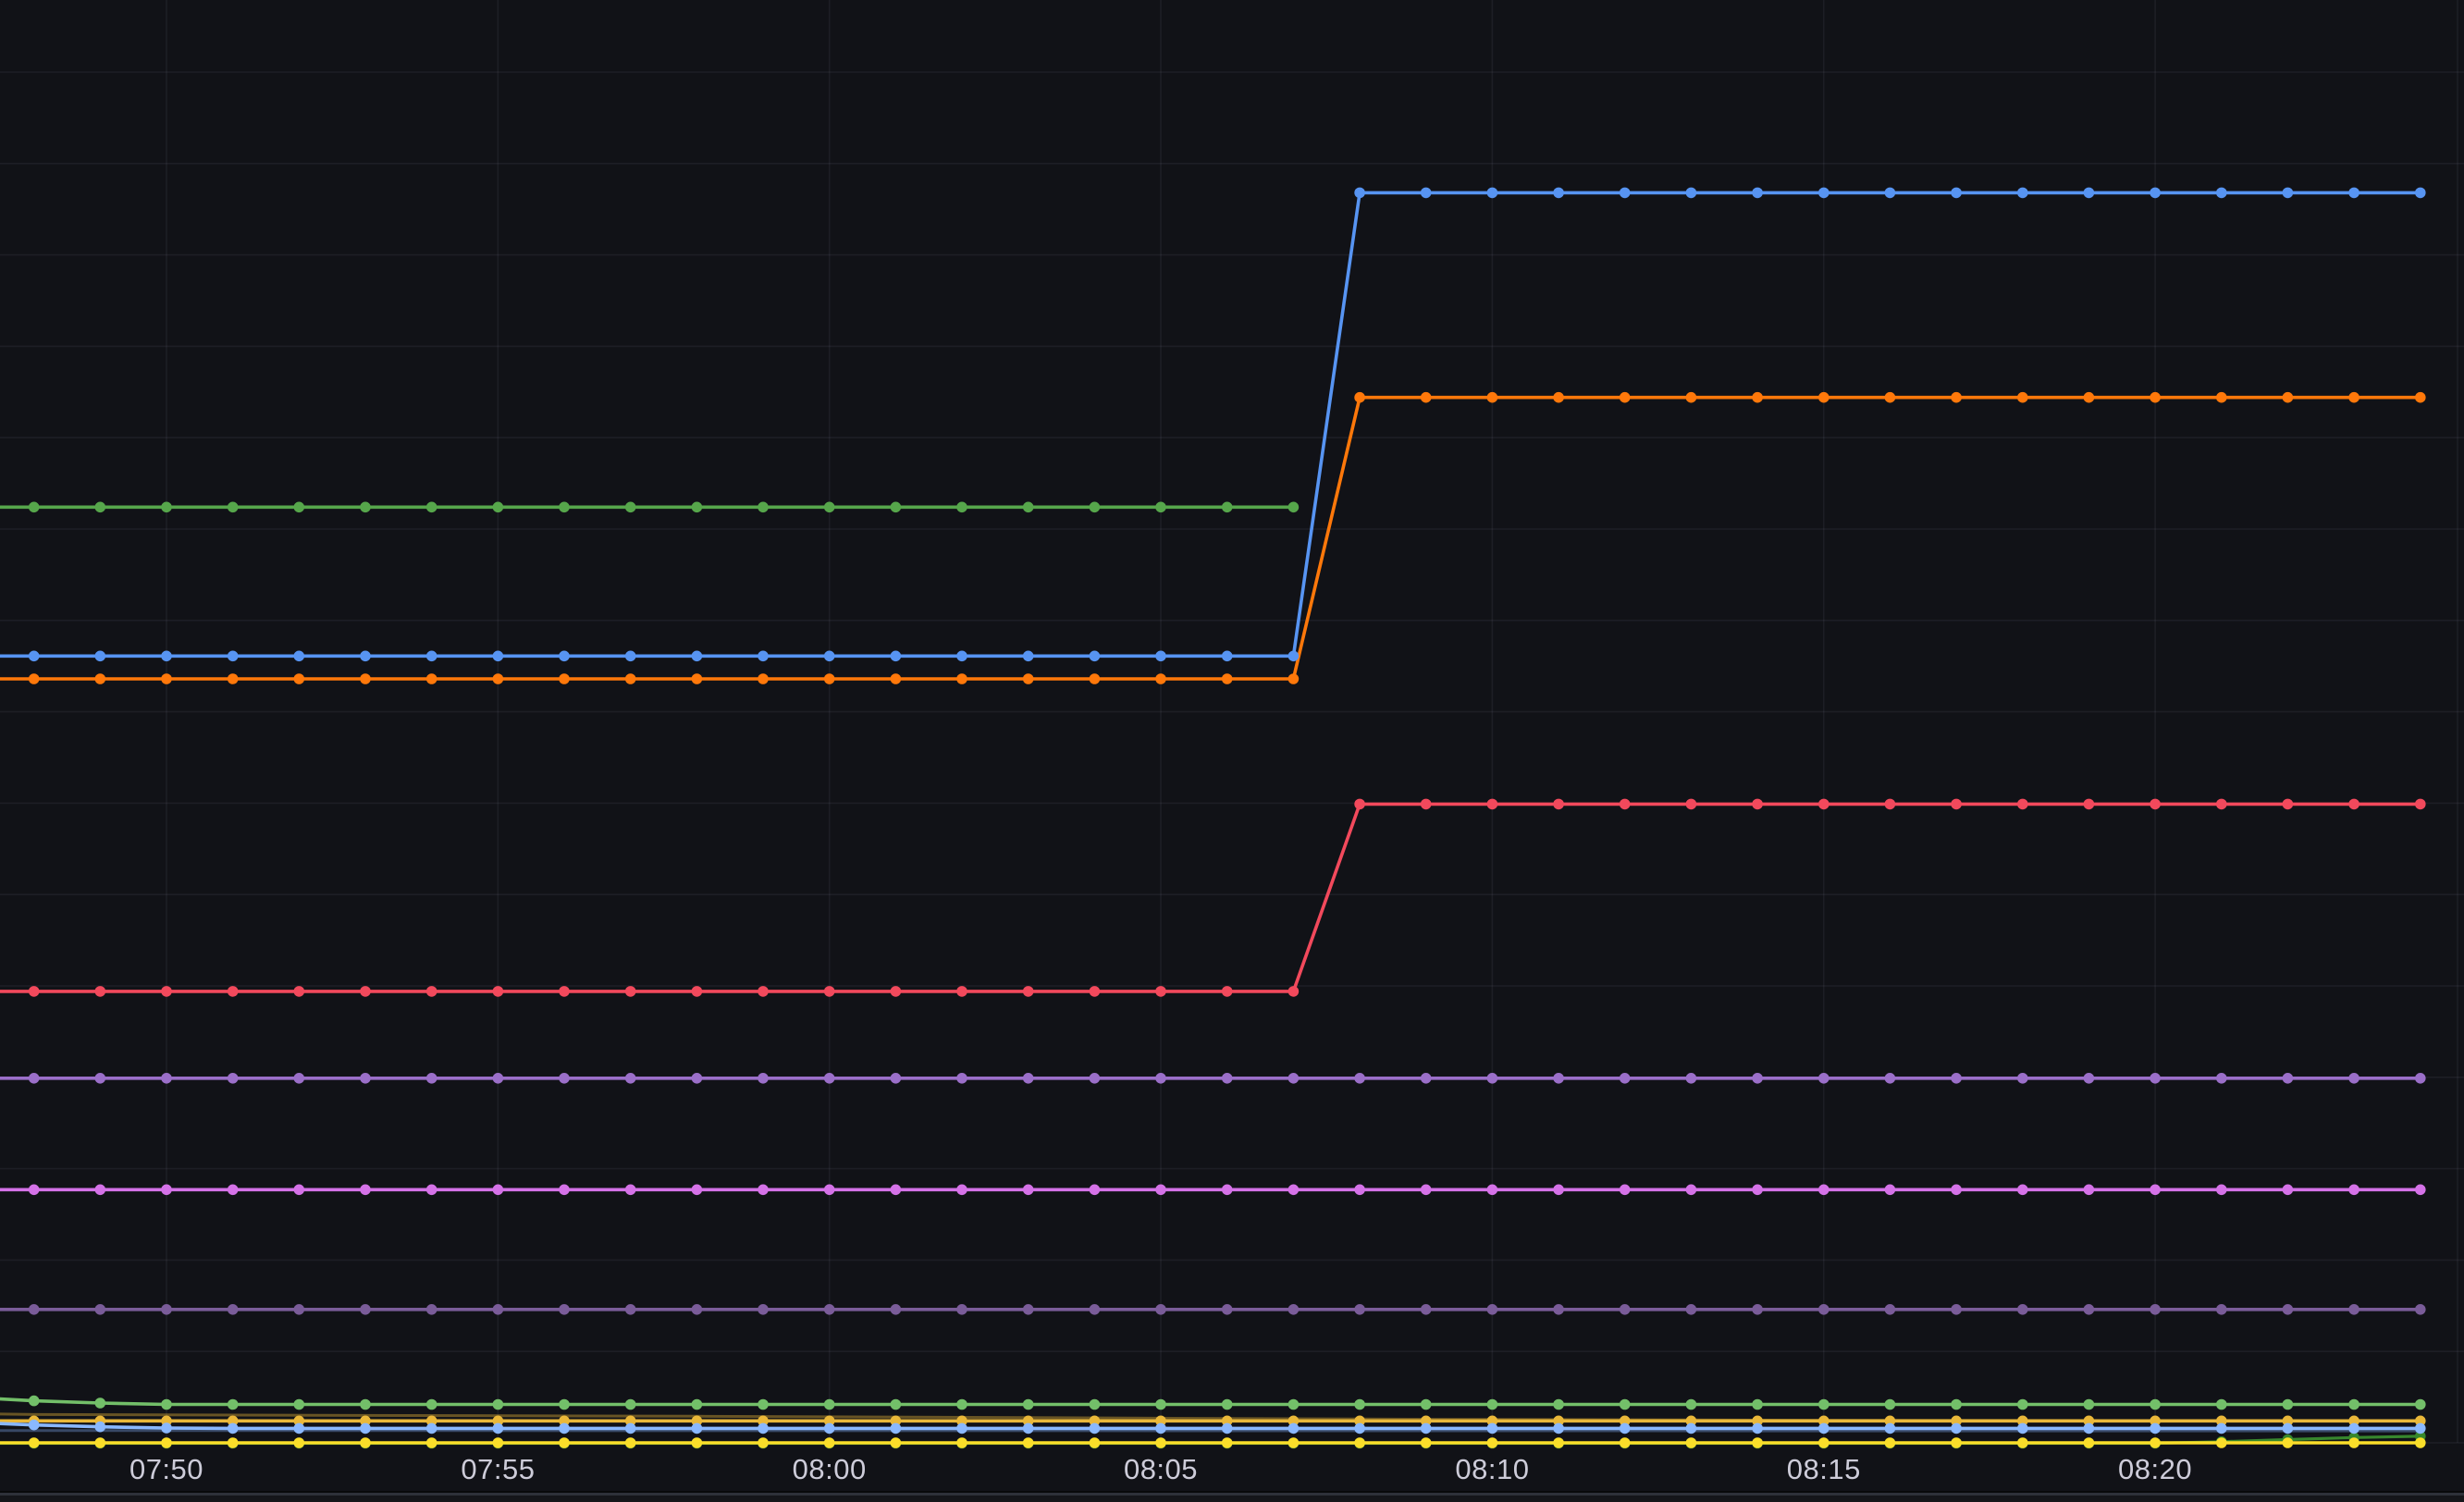 This screenshot has width=2464, height=1502. What do you see at coordinates (1213, 1426) in the screenshot?
I see `series-light-blue` at bounding box center [1213, 1426].